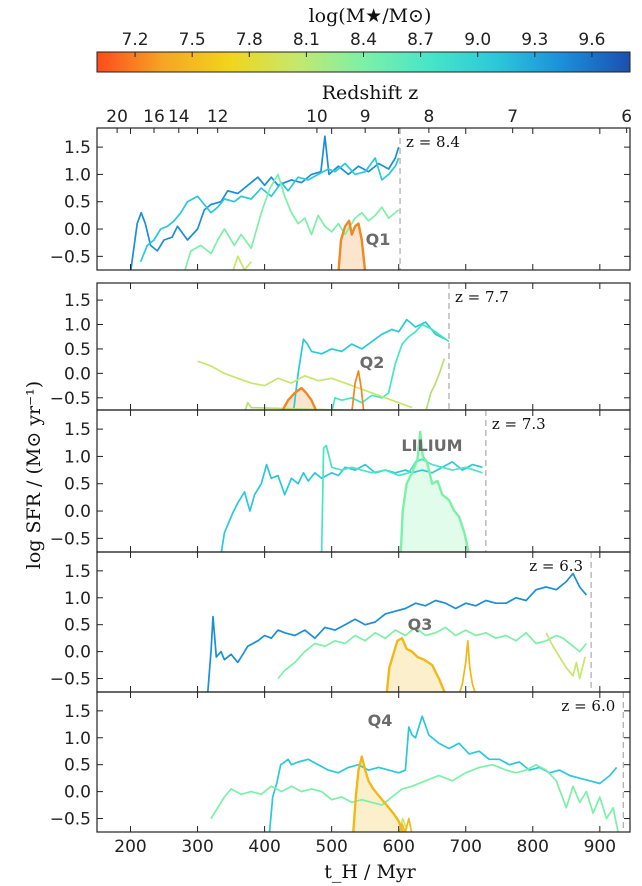 The image size is (642, 886). Describe the element at coordinates (154, 117) in the screenshot. I see `redshift-tick-label: 16` at that location.